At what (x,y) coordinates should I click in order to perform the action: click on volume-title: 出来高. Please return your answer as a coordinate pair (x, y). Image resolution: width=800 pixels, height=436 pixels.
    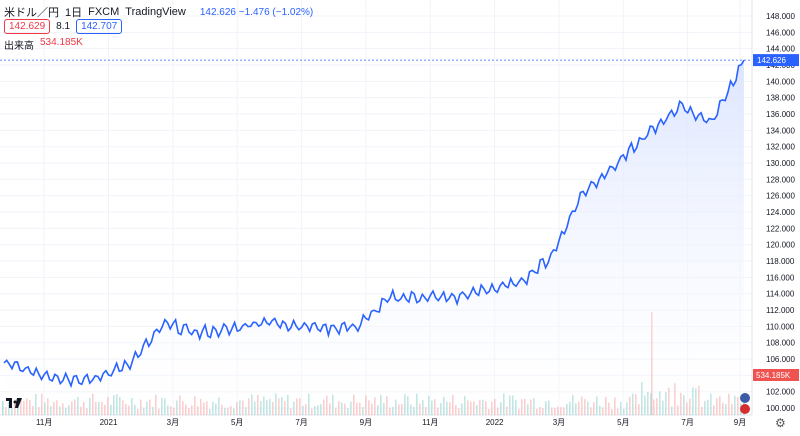
    Looking at the image, I should click on (19, 46).